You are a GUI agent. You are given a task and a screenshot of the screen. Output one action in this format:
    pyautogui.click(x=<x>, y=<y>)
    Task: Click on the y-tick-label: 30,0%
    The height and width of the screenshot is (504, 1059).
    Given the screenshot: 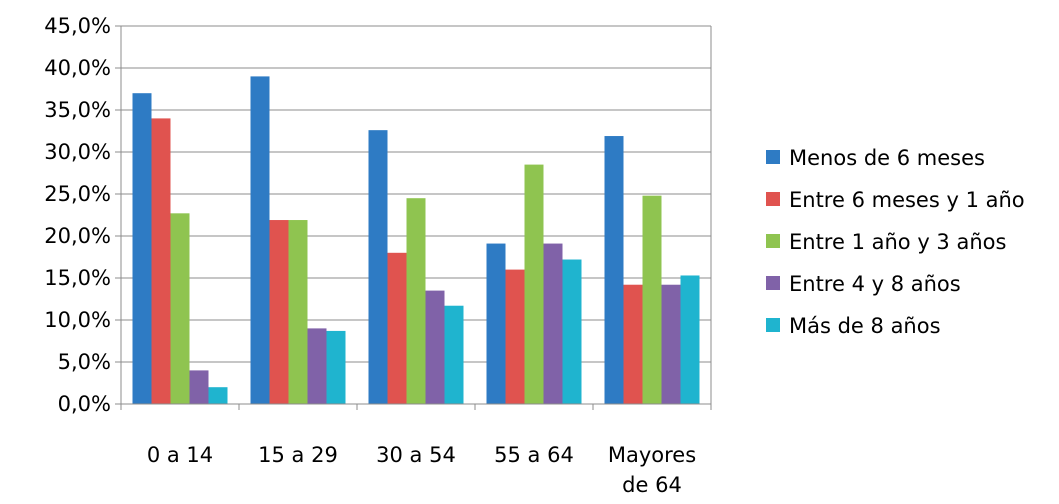 What is the action you would take?
    pyautogui.click(x=77, y=152)
    